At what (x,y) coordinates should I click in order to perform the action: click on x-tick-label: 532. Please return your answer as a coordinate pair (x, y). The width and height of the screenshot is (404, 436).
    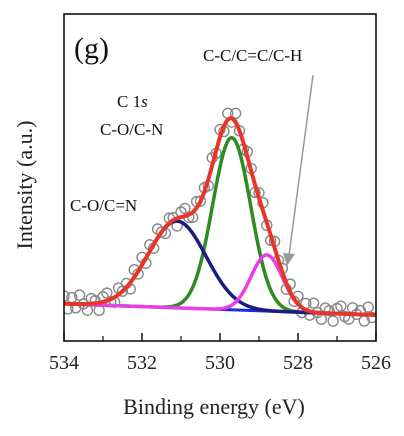
    Looking at the image, I should click on (142, 363).